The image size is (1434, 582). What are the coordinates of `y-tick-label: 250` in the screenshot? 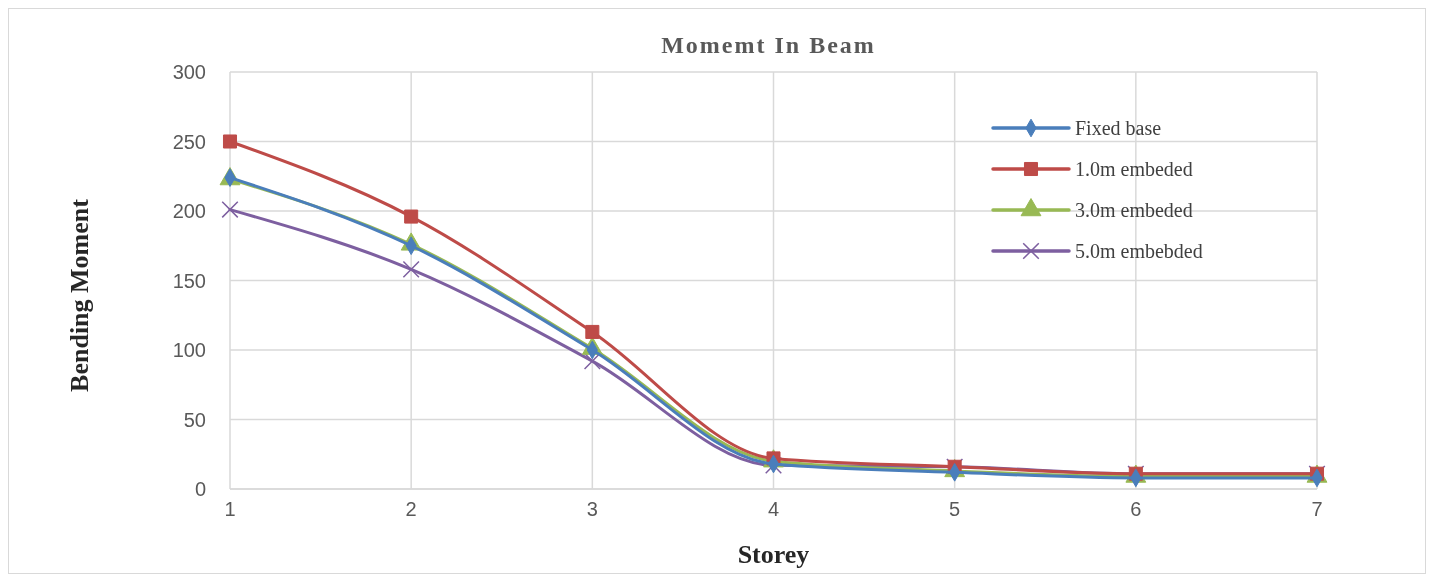 It's located at (189, 141).